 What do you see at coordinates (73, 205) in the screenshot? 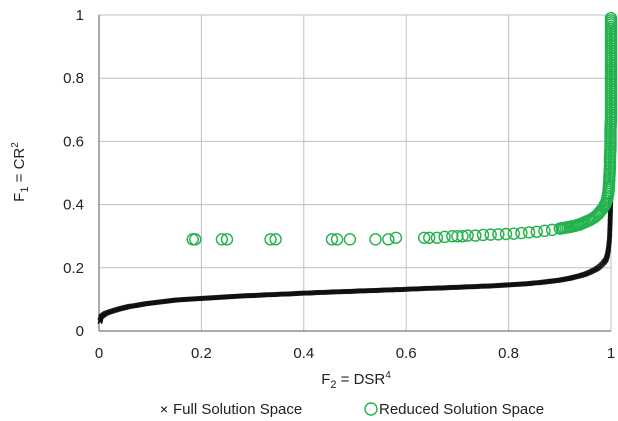
I see `y-tick-label: 0.4` at bounding box center [73, 205].